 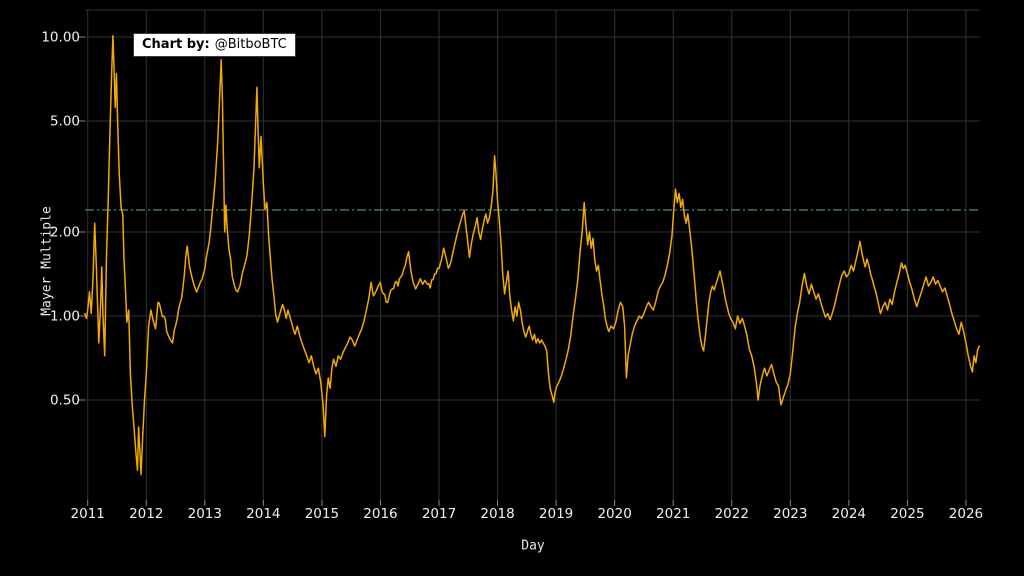 What do you see at coordinates (614, 514) in the screenshot?
I see `x-tick-label: 2020` at bounding box center [614, 514].